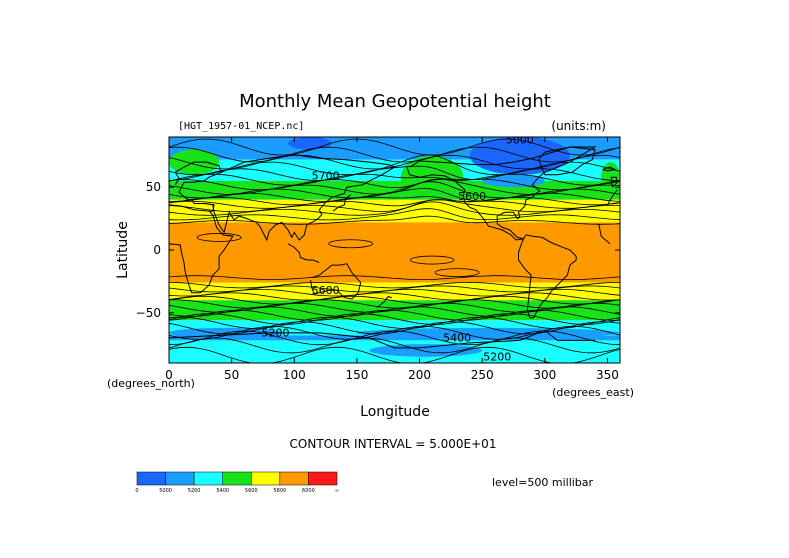  Describe the element at coordinates (222, 491) in the screenshot. I see `colorbar-tick-label: 5400` at that location.